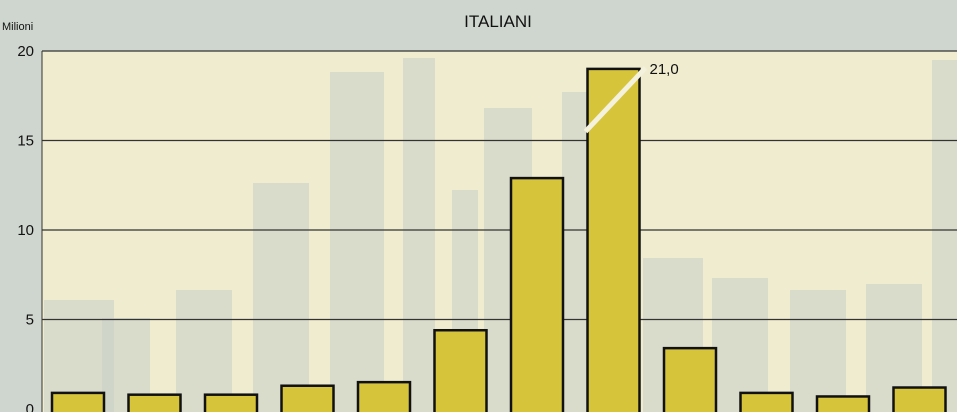  What do you see at coordinates (664, 69) in the screenshot?
I see `data-label-max: 21,0` at bounding box center [664, 69].